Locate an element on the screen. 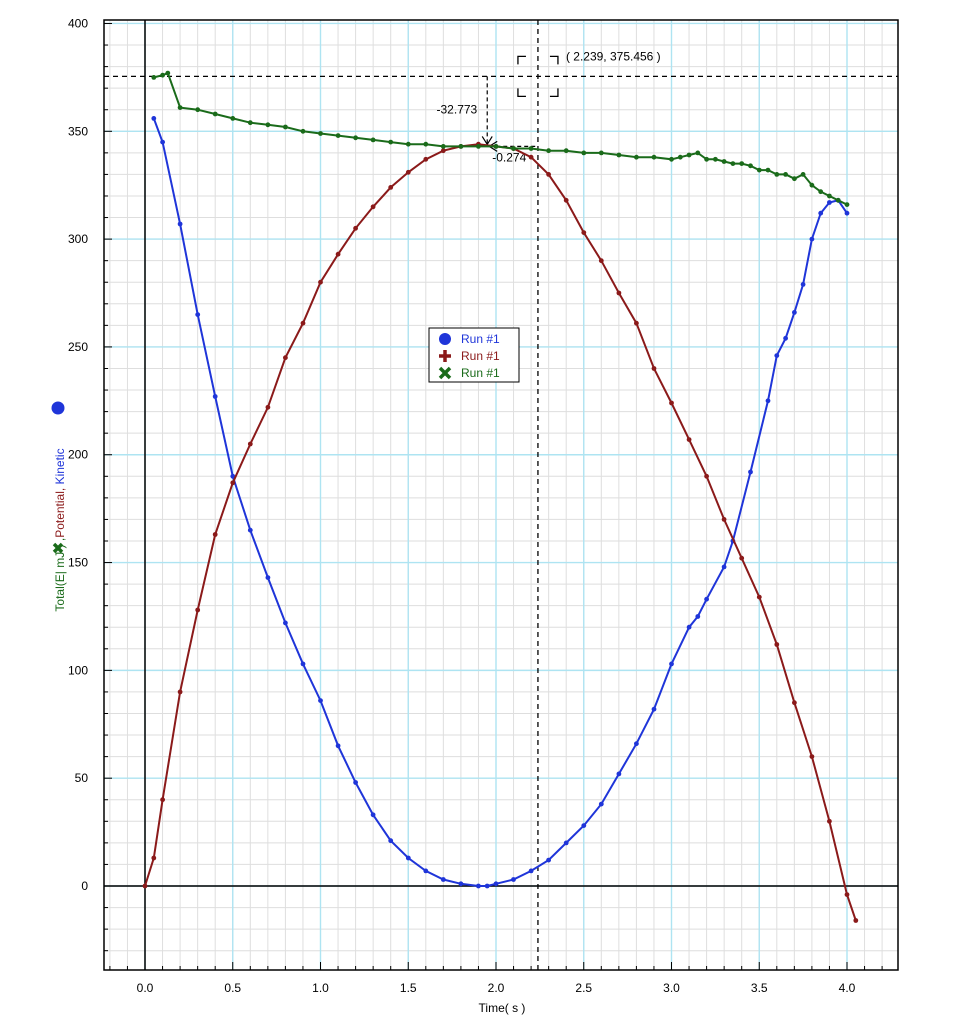  delta-y-label: -0.274 is located at coordinates (509, 157).